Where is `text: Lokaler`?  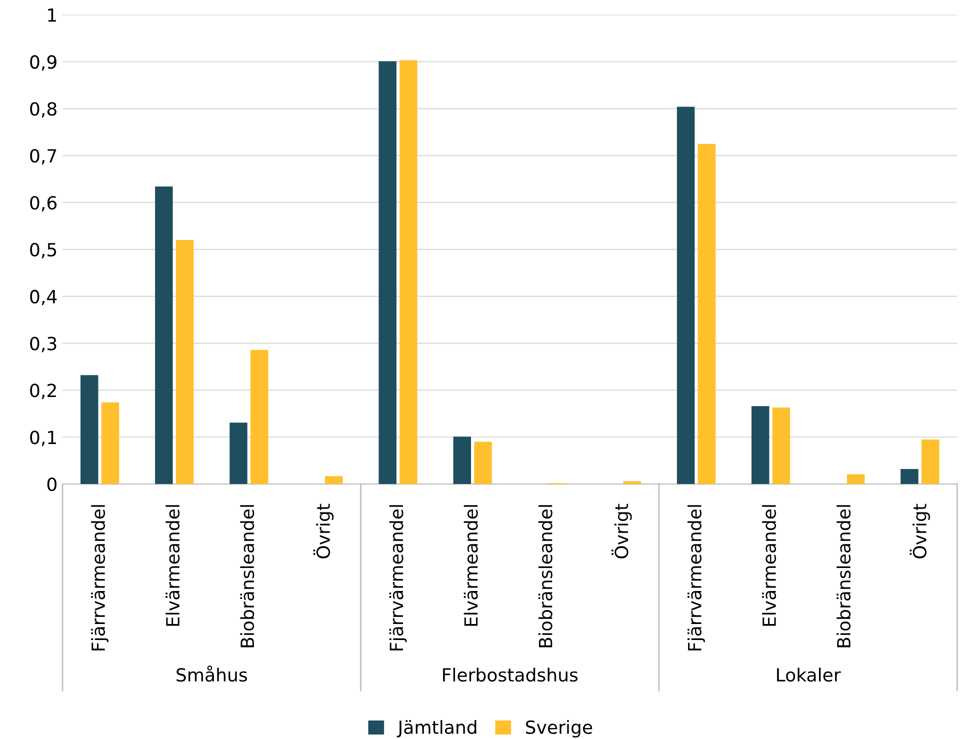 text: Lokaler is located at coordinates (809, 675).